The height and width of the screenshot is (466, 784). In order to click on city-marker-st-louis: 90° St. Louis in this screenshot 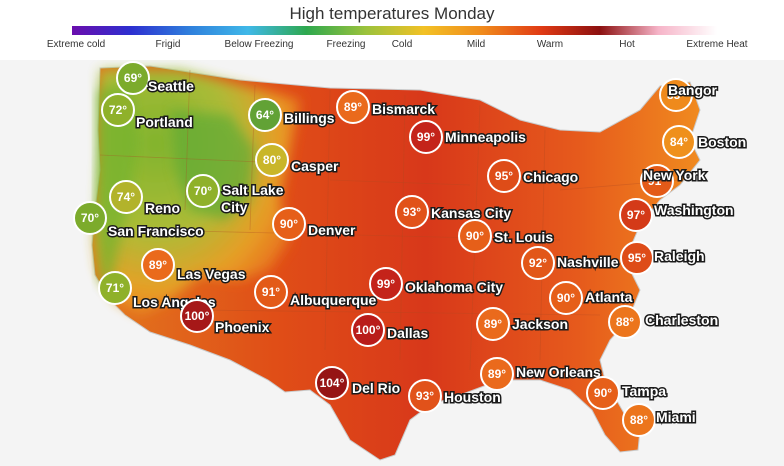, I will do `click(506, 236)`.